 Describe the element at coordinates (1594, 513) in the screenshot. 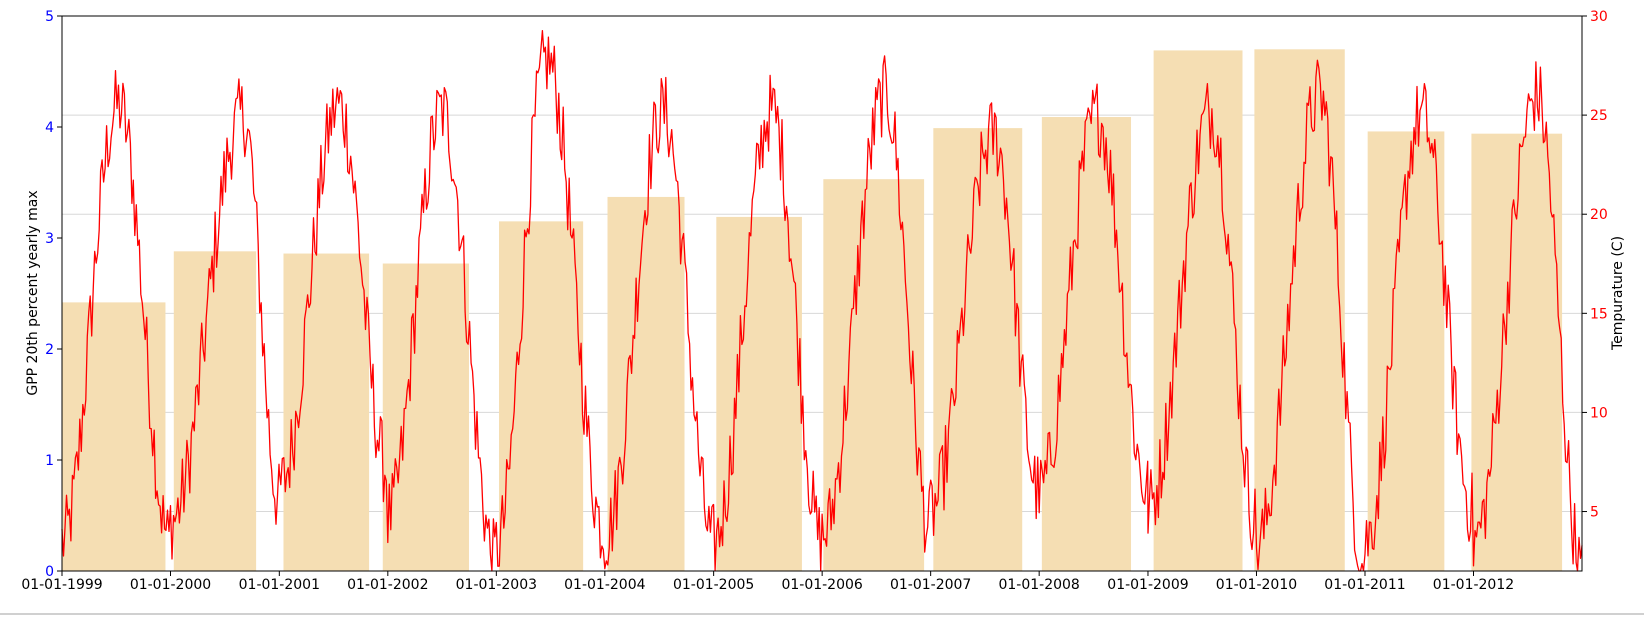

I see `y-right-tick-label: 5` at that location.